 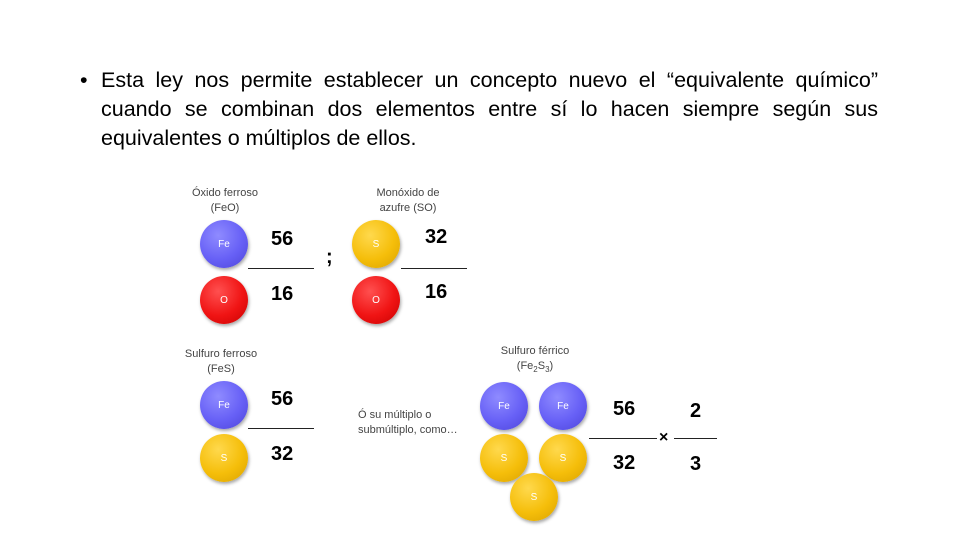 What do you see at coordinates (434, 268) in the screenshot?
I see `so-fraction-bar` at bounding box center [434, 268].